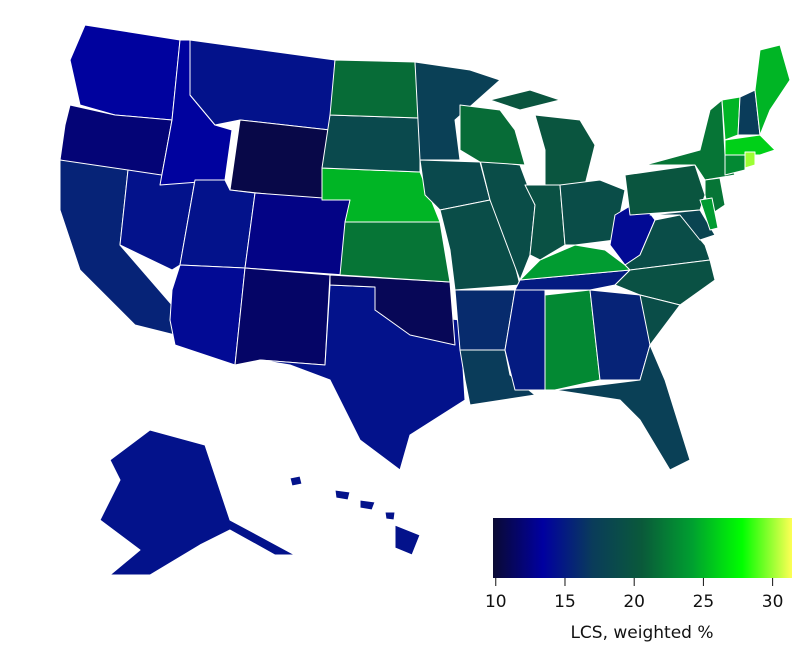  I want to click on tick-label: 30, so click(773, 602).